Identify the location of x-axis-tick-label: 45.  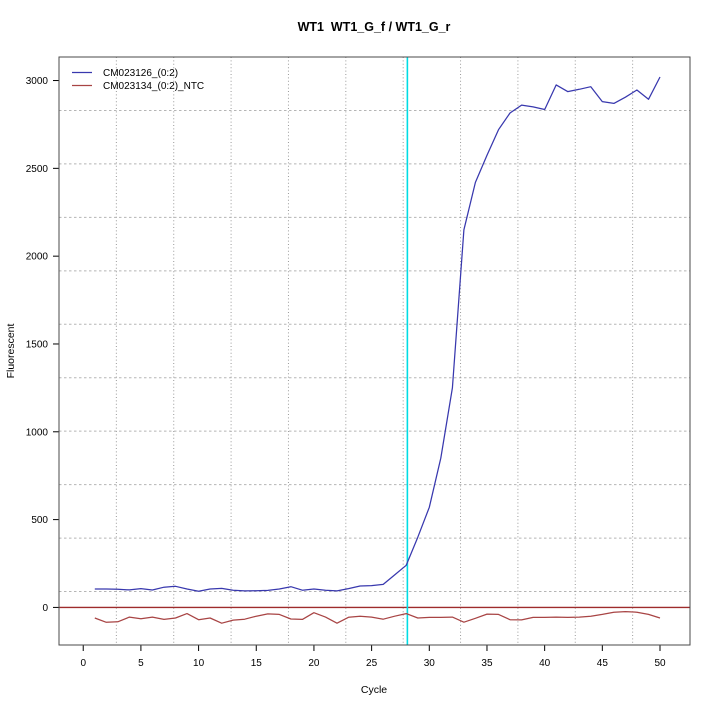
(603, 663).